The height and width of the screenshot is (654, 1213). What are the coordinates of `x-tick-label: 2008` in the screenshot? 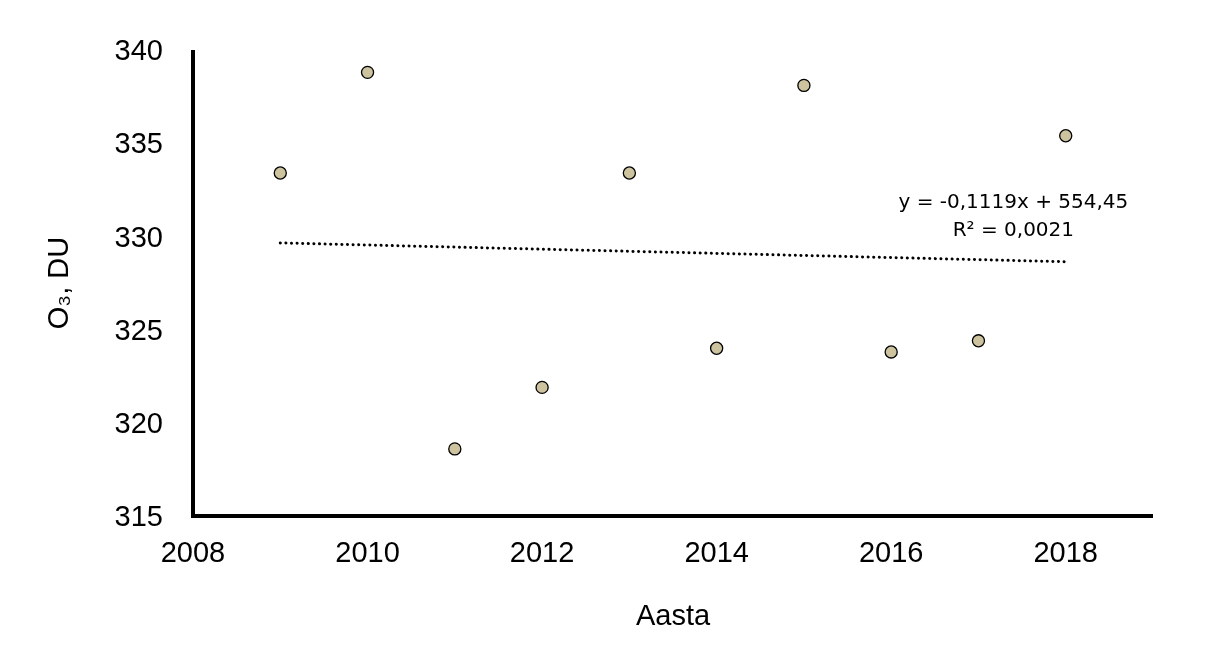 It's located at (193, 552).